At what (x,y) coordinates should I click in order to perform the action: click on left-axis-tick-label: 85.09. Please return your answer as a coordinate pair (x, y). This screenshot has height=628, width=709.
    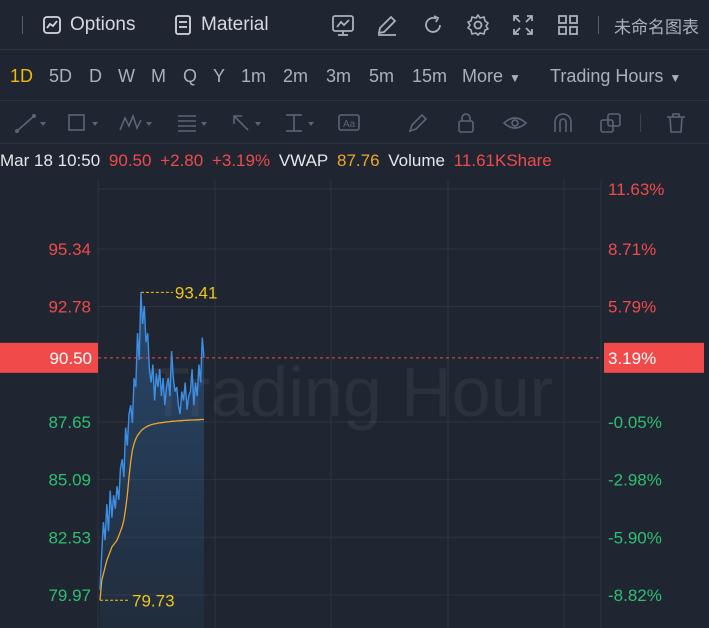
    Looking at the image, I should click on (69, 480).